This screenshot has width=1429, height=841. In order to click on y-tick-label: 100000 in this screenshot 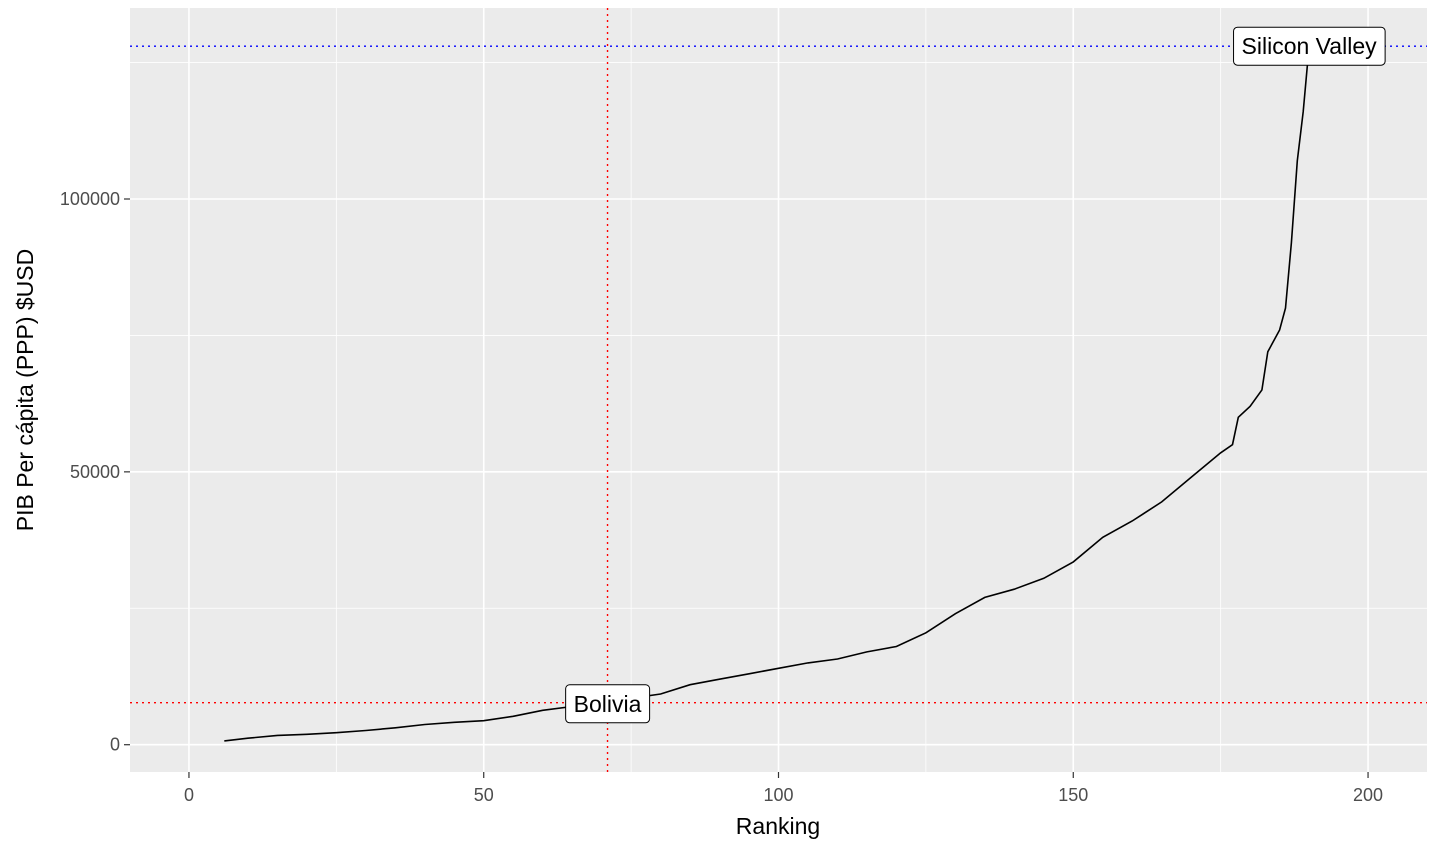, I will do `click(90, 199)`.